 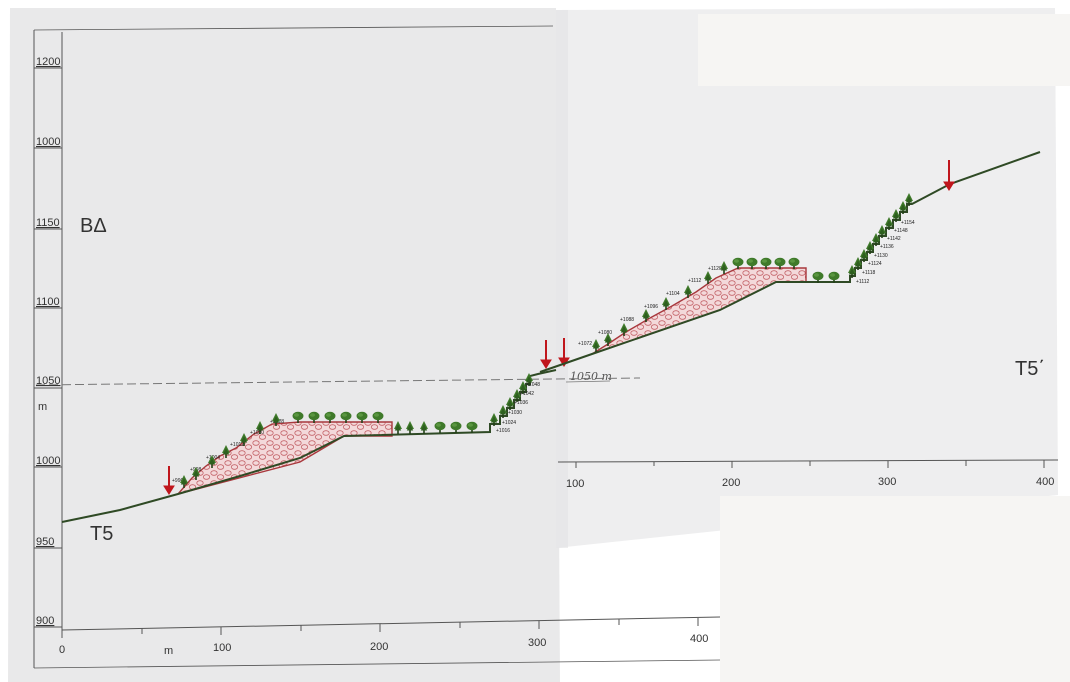 What do you see at coordinates (695, 281) in the screenshot?
I see `level-label-right-5: +1112` at bounding box center [695, 281].